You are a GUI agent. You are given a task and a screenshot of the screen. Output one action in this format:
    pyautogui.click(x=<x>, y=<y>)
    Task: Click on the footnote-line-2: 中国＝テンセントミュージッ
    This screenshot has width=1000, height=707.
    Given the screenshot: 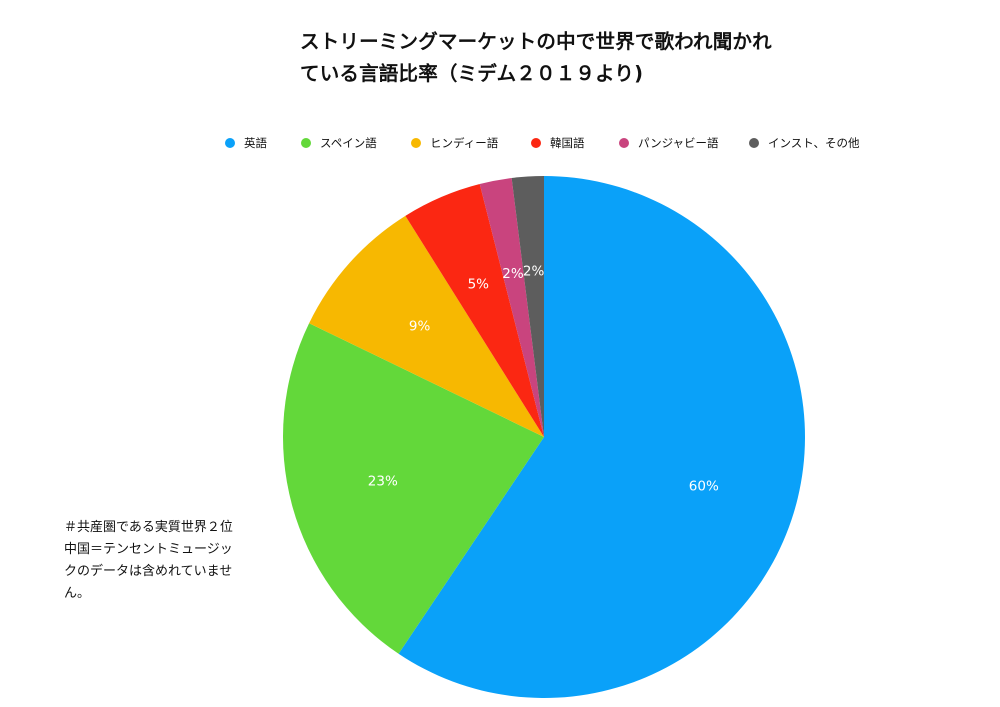 What is the action you would take?
    pyautogui.click(x=148, y=549)
    